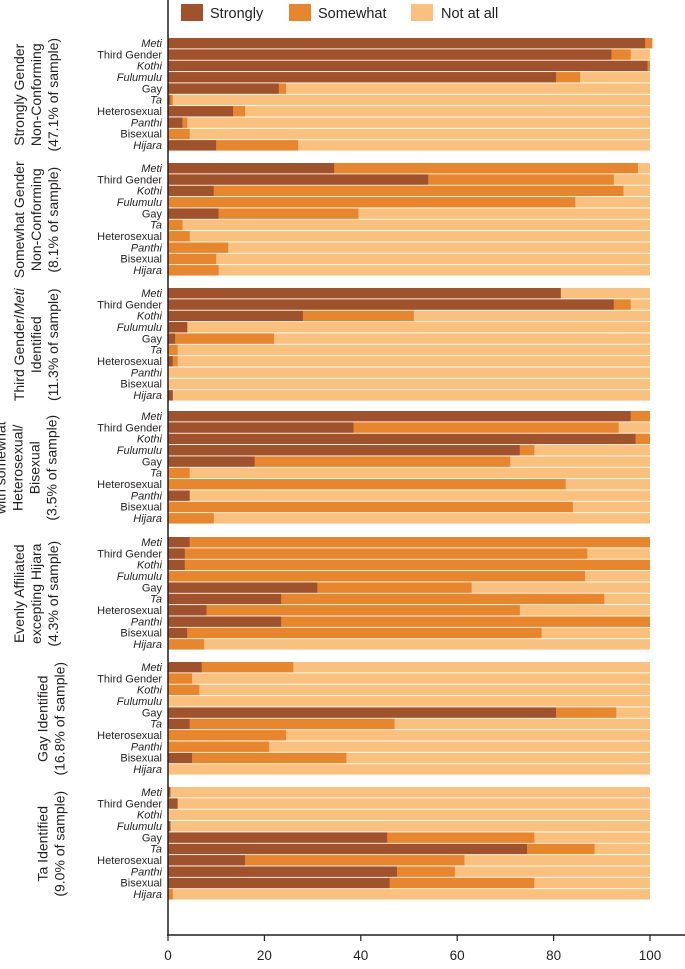 The height and width of the screenshot is (969, 685). Describe the element at coordinates (553, 955) in the screenshot. I see `x-tick-label: 80` at that location.